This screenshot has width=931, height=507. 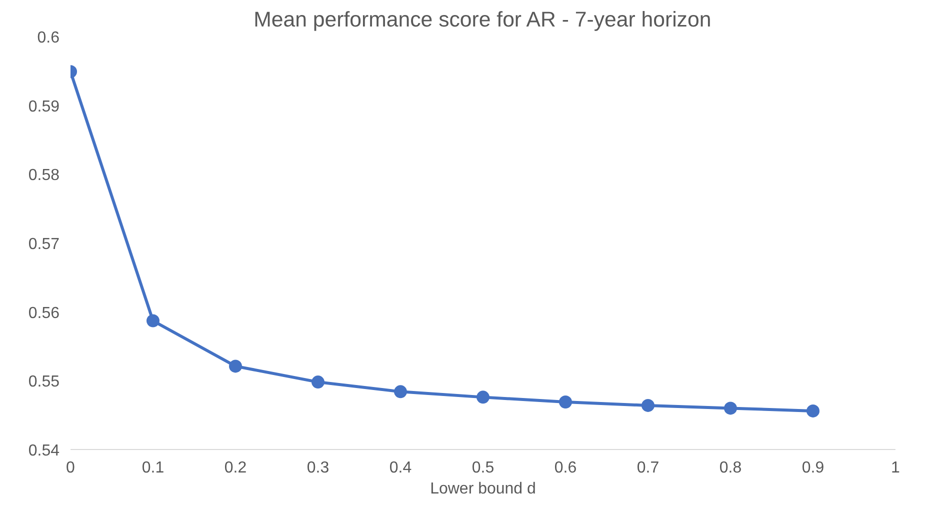 I want to click on y-tick-label: 0.54, so click(x=44, y=451).